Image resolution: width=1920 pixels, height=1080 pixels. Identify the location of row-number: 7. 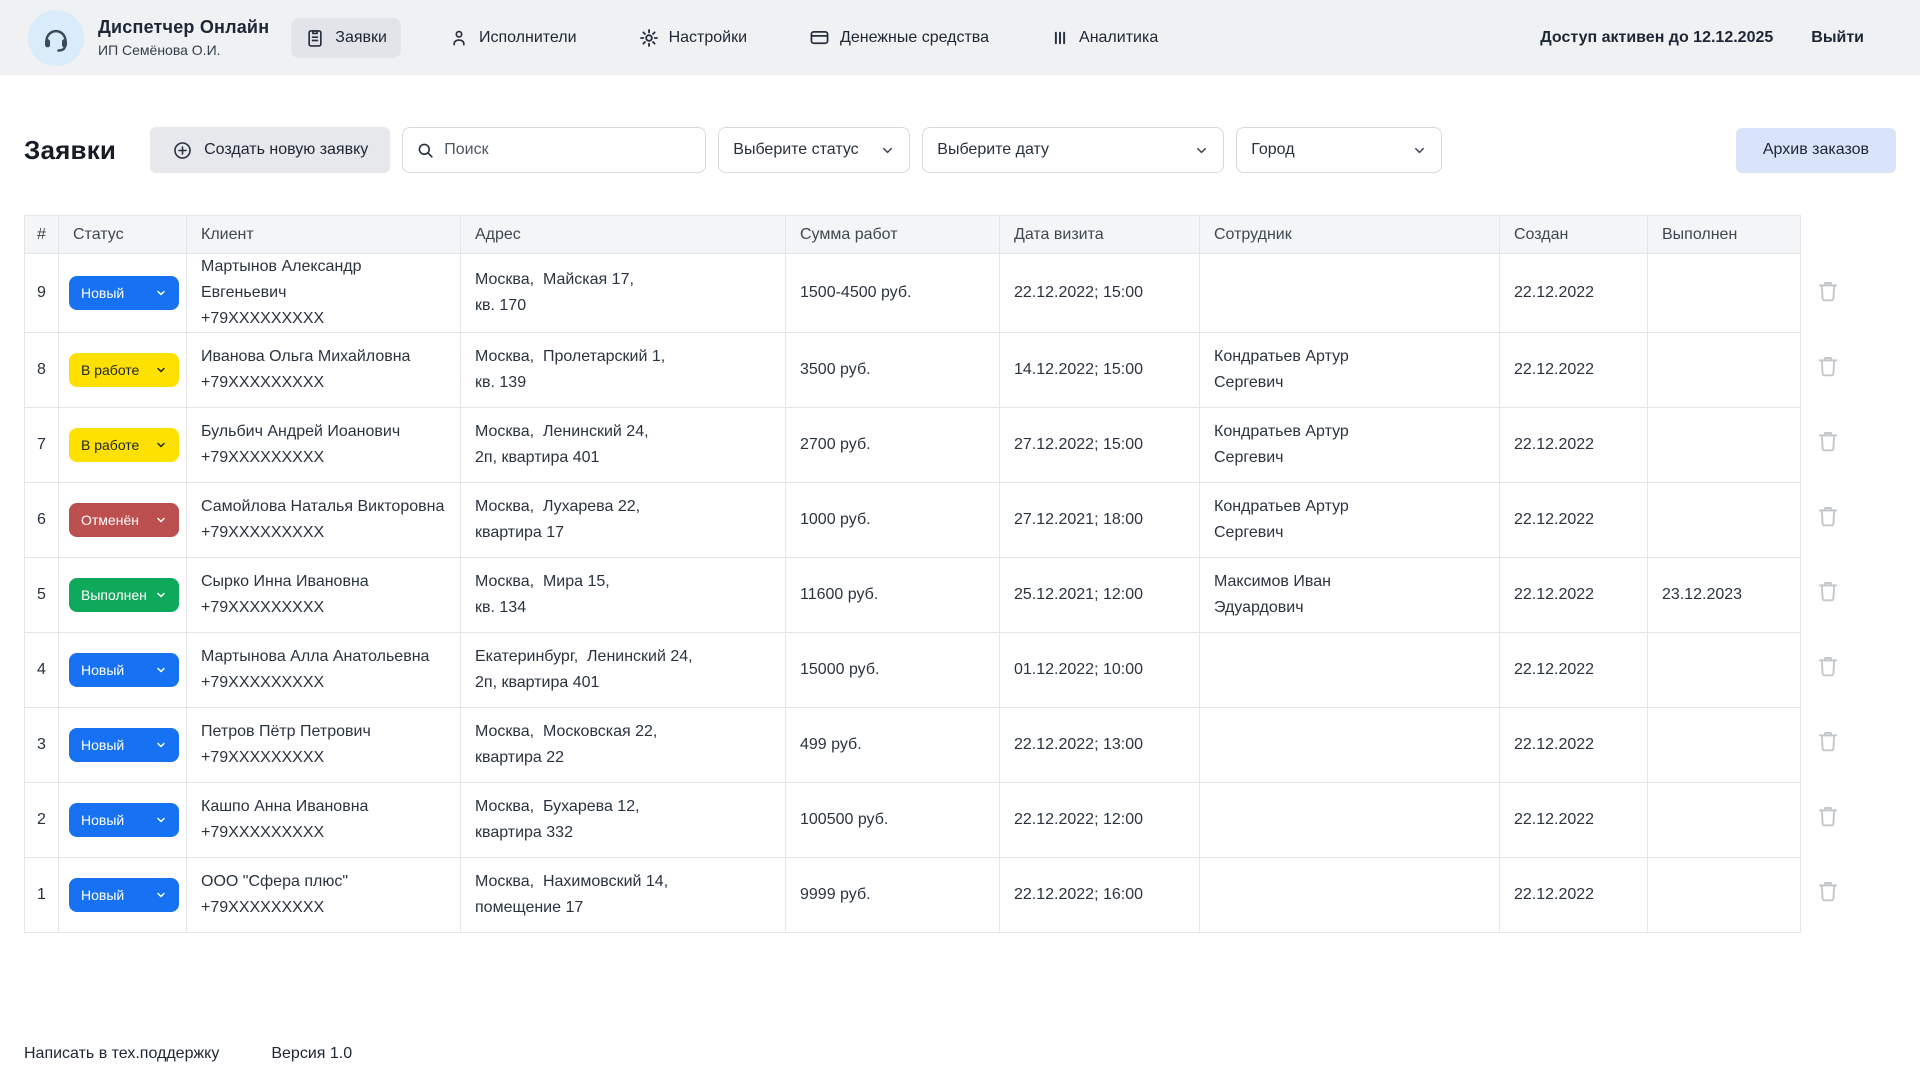
(41, 445).